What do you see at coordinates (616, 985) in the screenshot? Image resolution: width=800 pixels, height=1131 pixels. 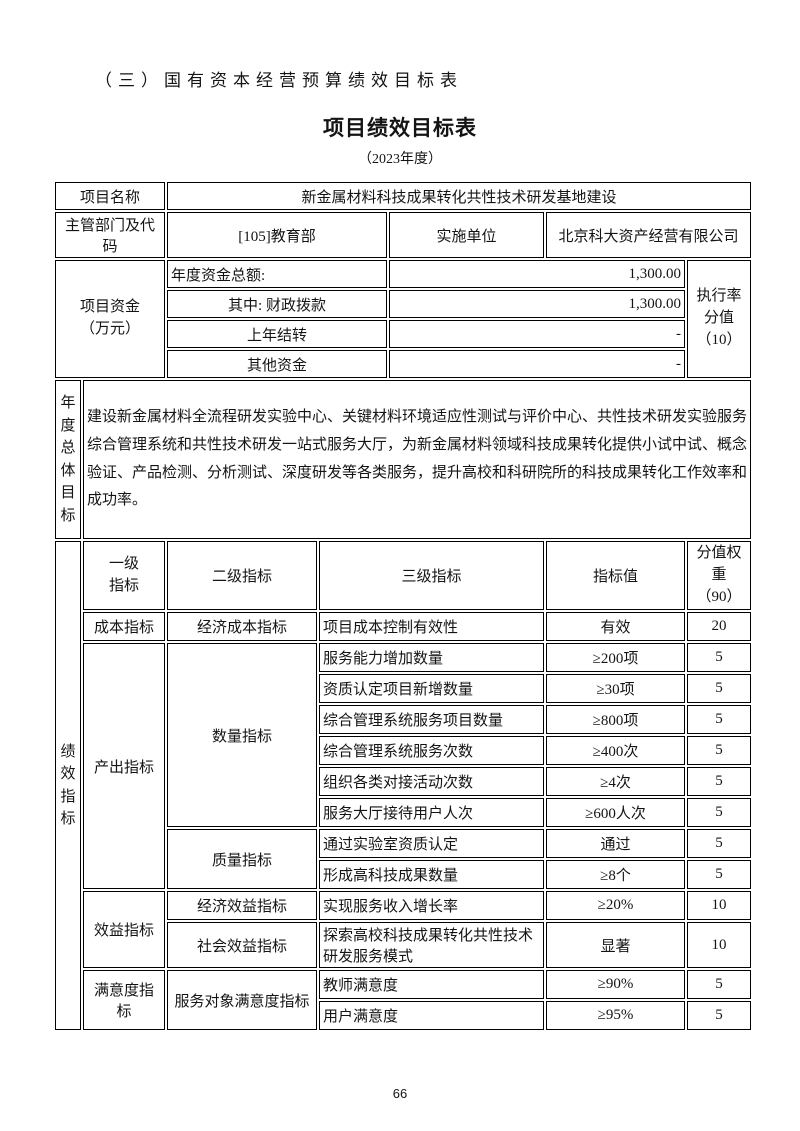 I see `indicator-value: ≥90%` at bounding box center [616, 985].